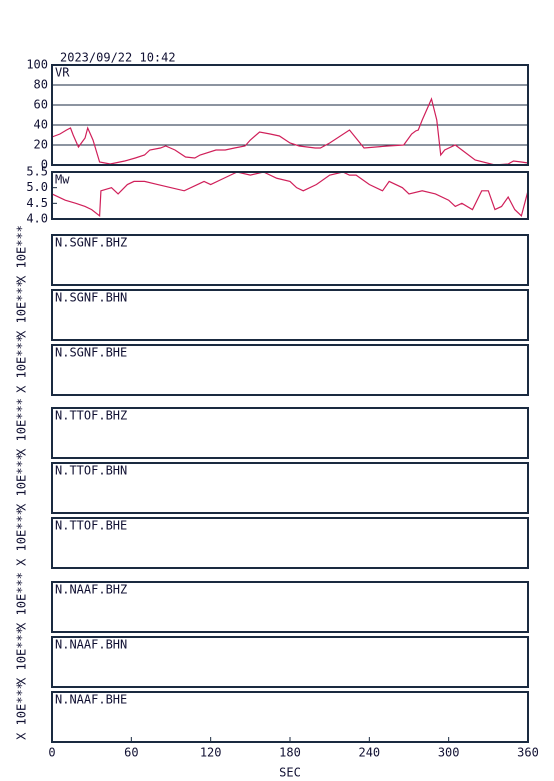  I want to click on panel-label: VR, so click(62, 73).